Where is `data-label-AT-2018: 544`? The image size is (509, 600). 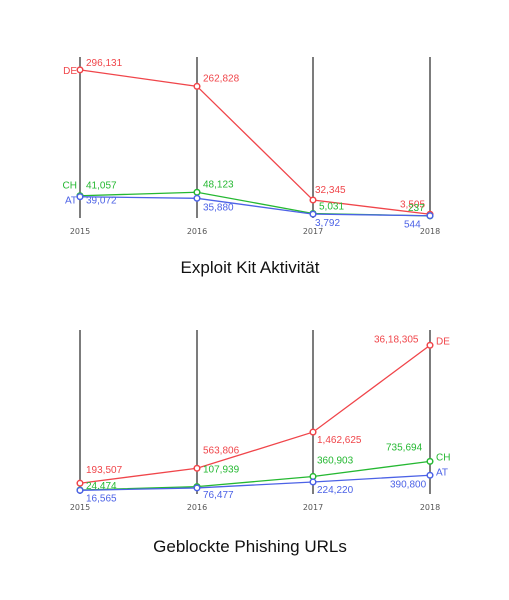
data-label-AT-2018: 544 is located at coordinates (412, 225).